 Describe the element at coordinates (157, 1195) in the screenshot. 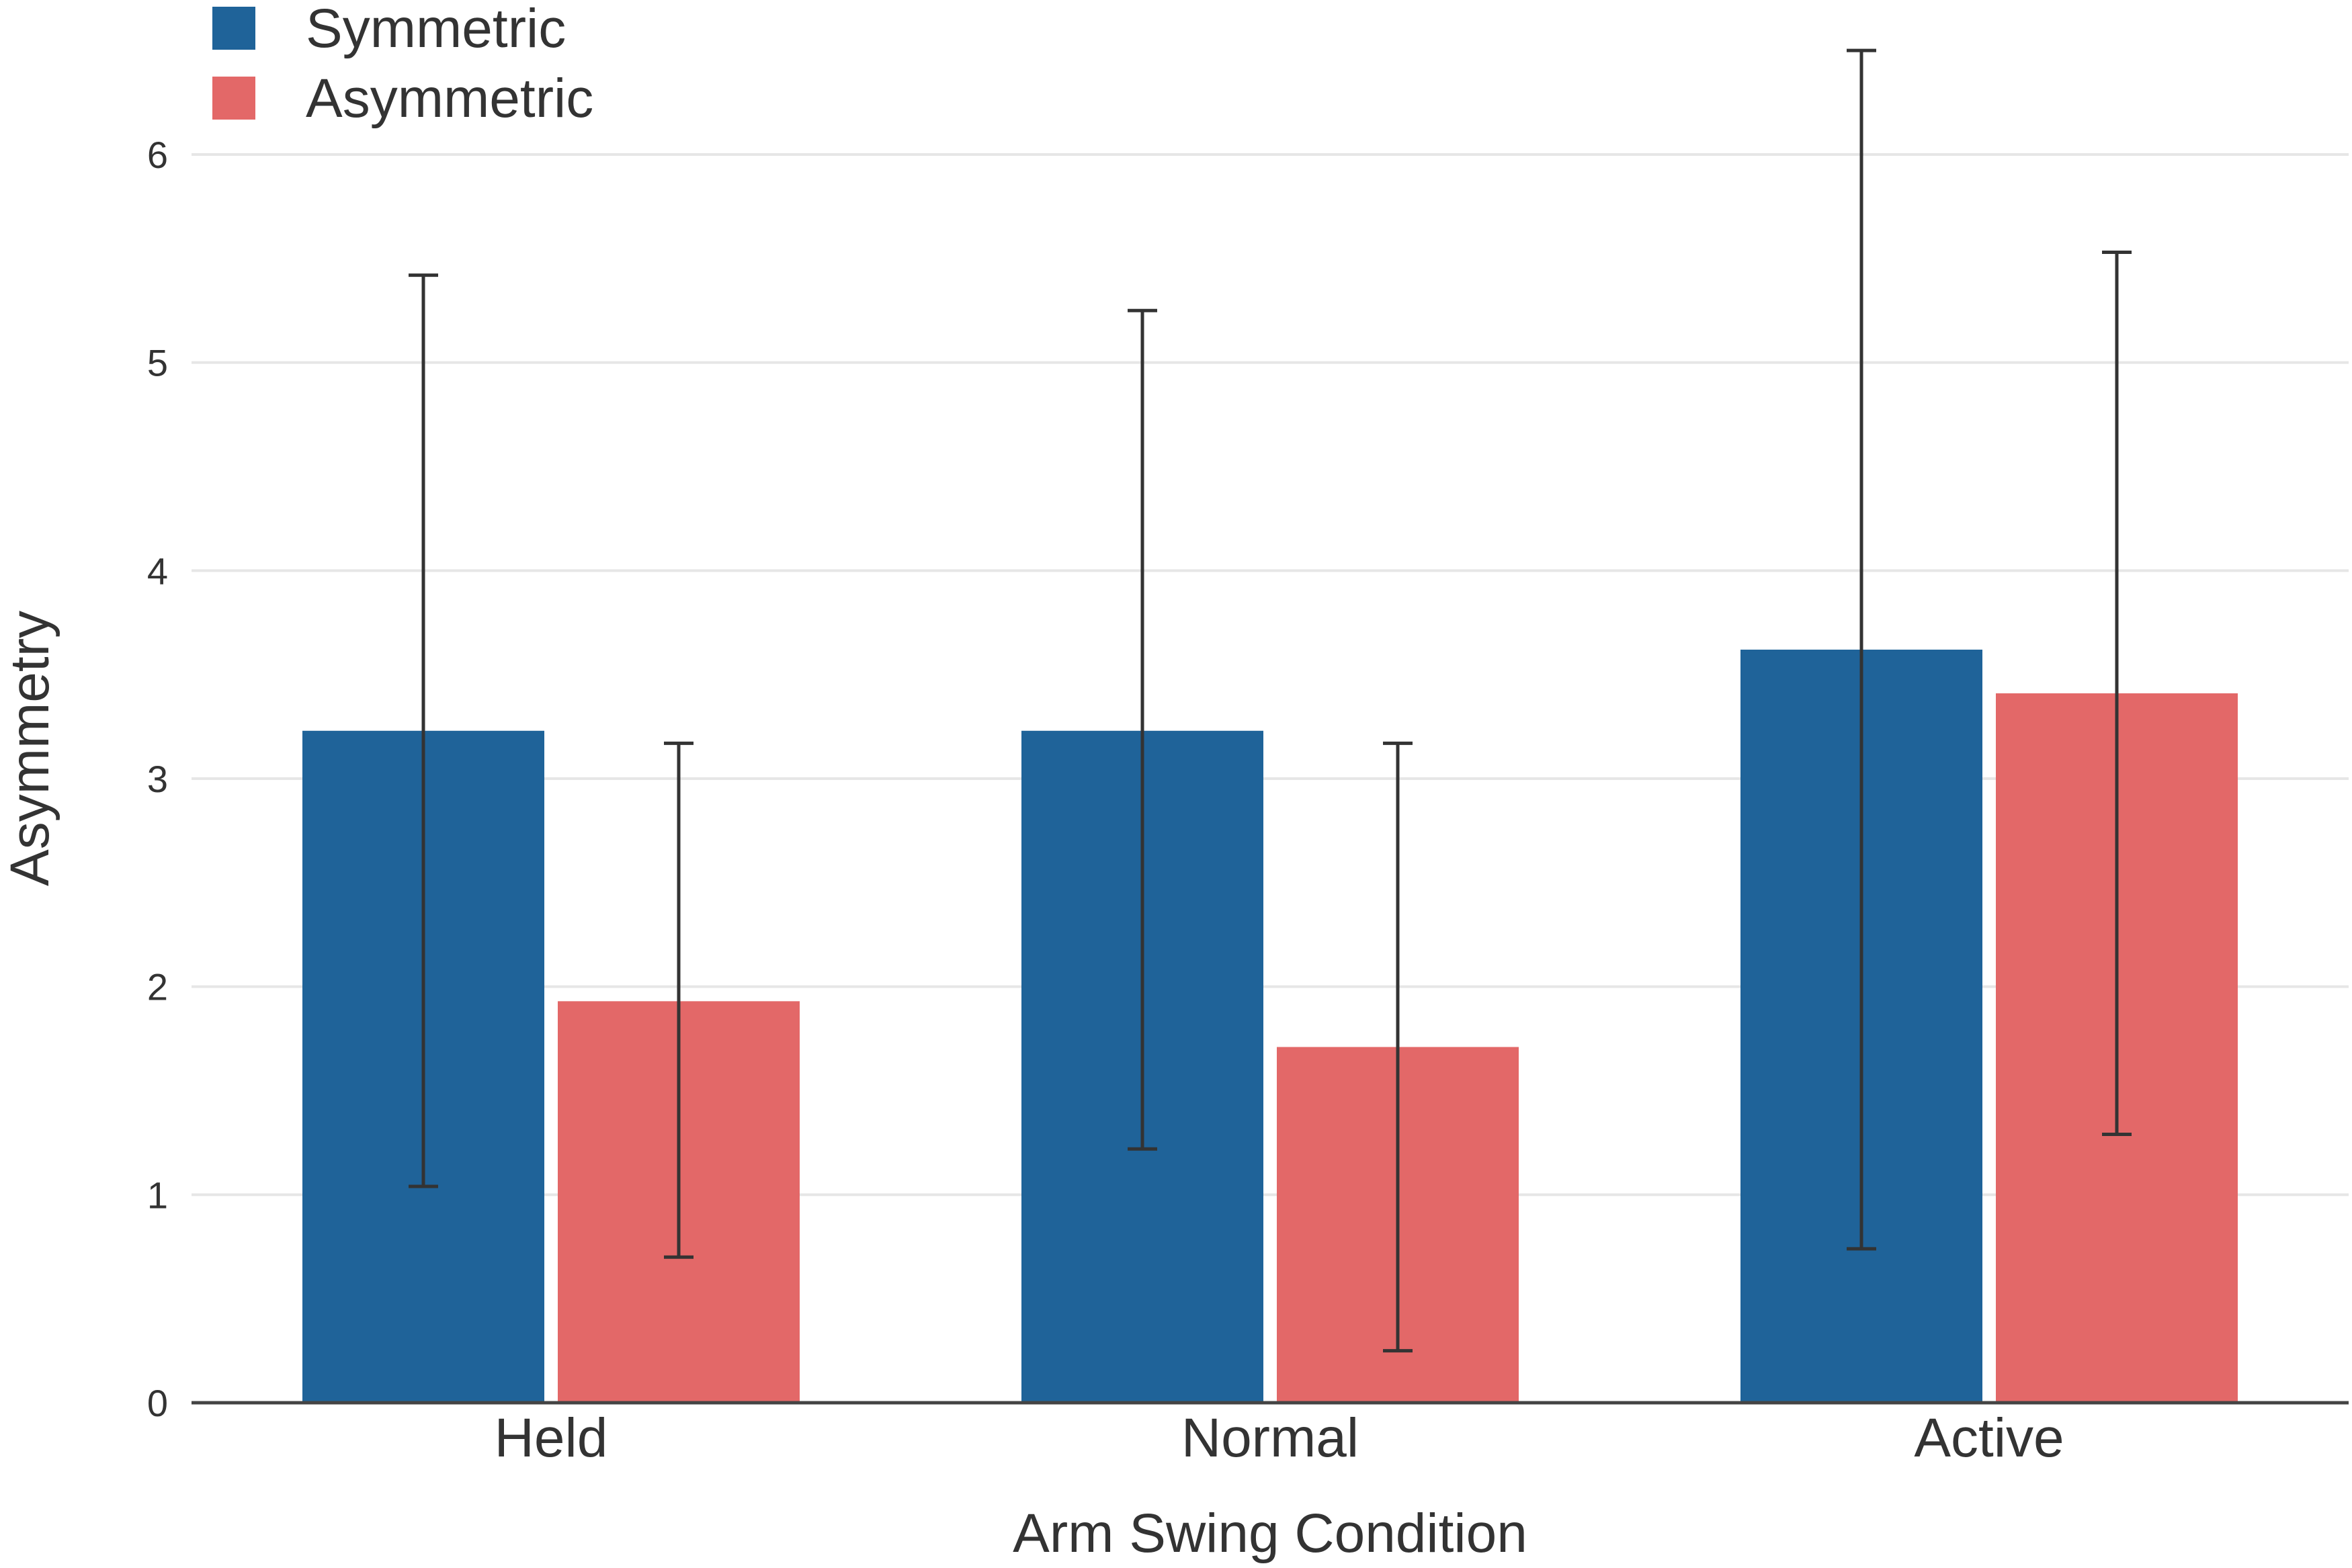

I see `y-tick-label-1: 1` at that location.